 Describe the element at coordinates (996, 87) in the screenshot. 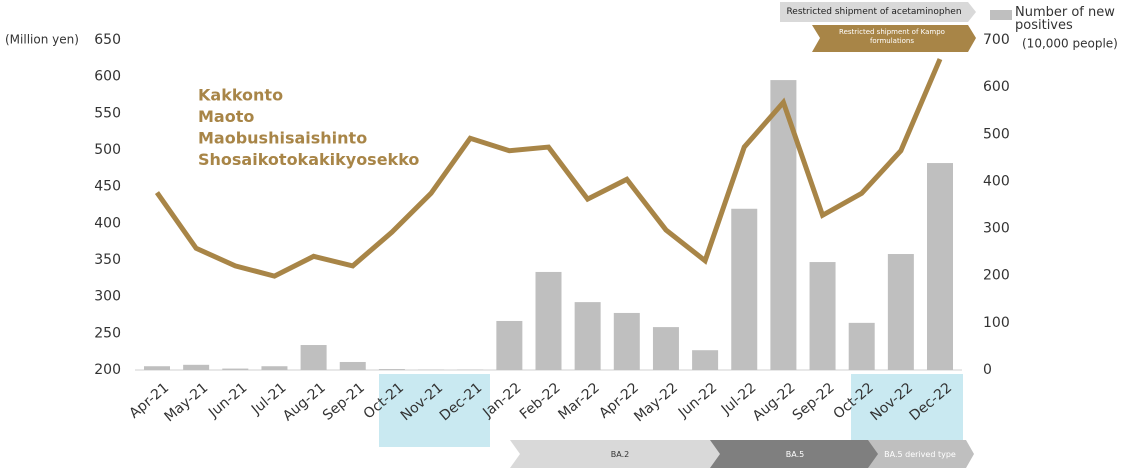

I see `y2-tick-label: 600` at that location.